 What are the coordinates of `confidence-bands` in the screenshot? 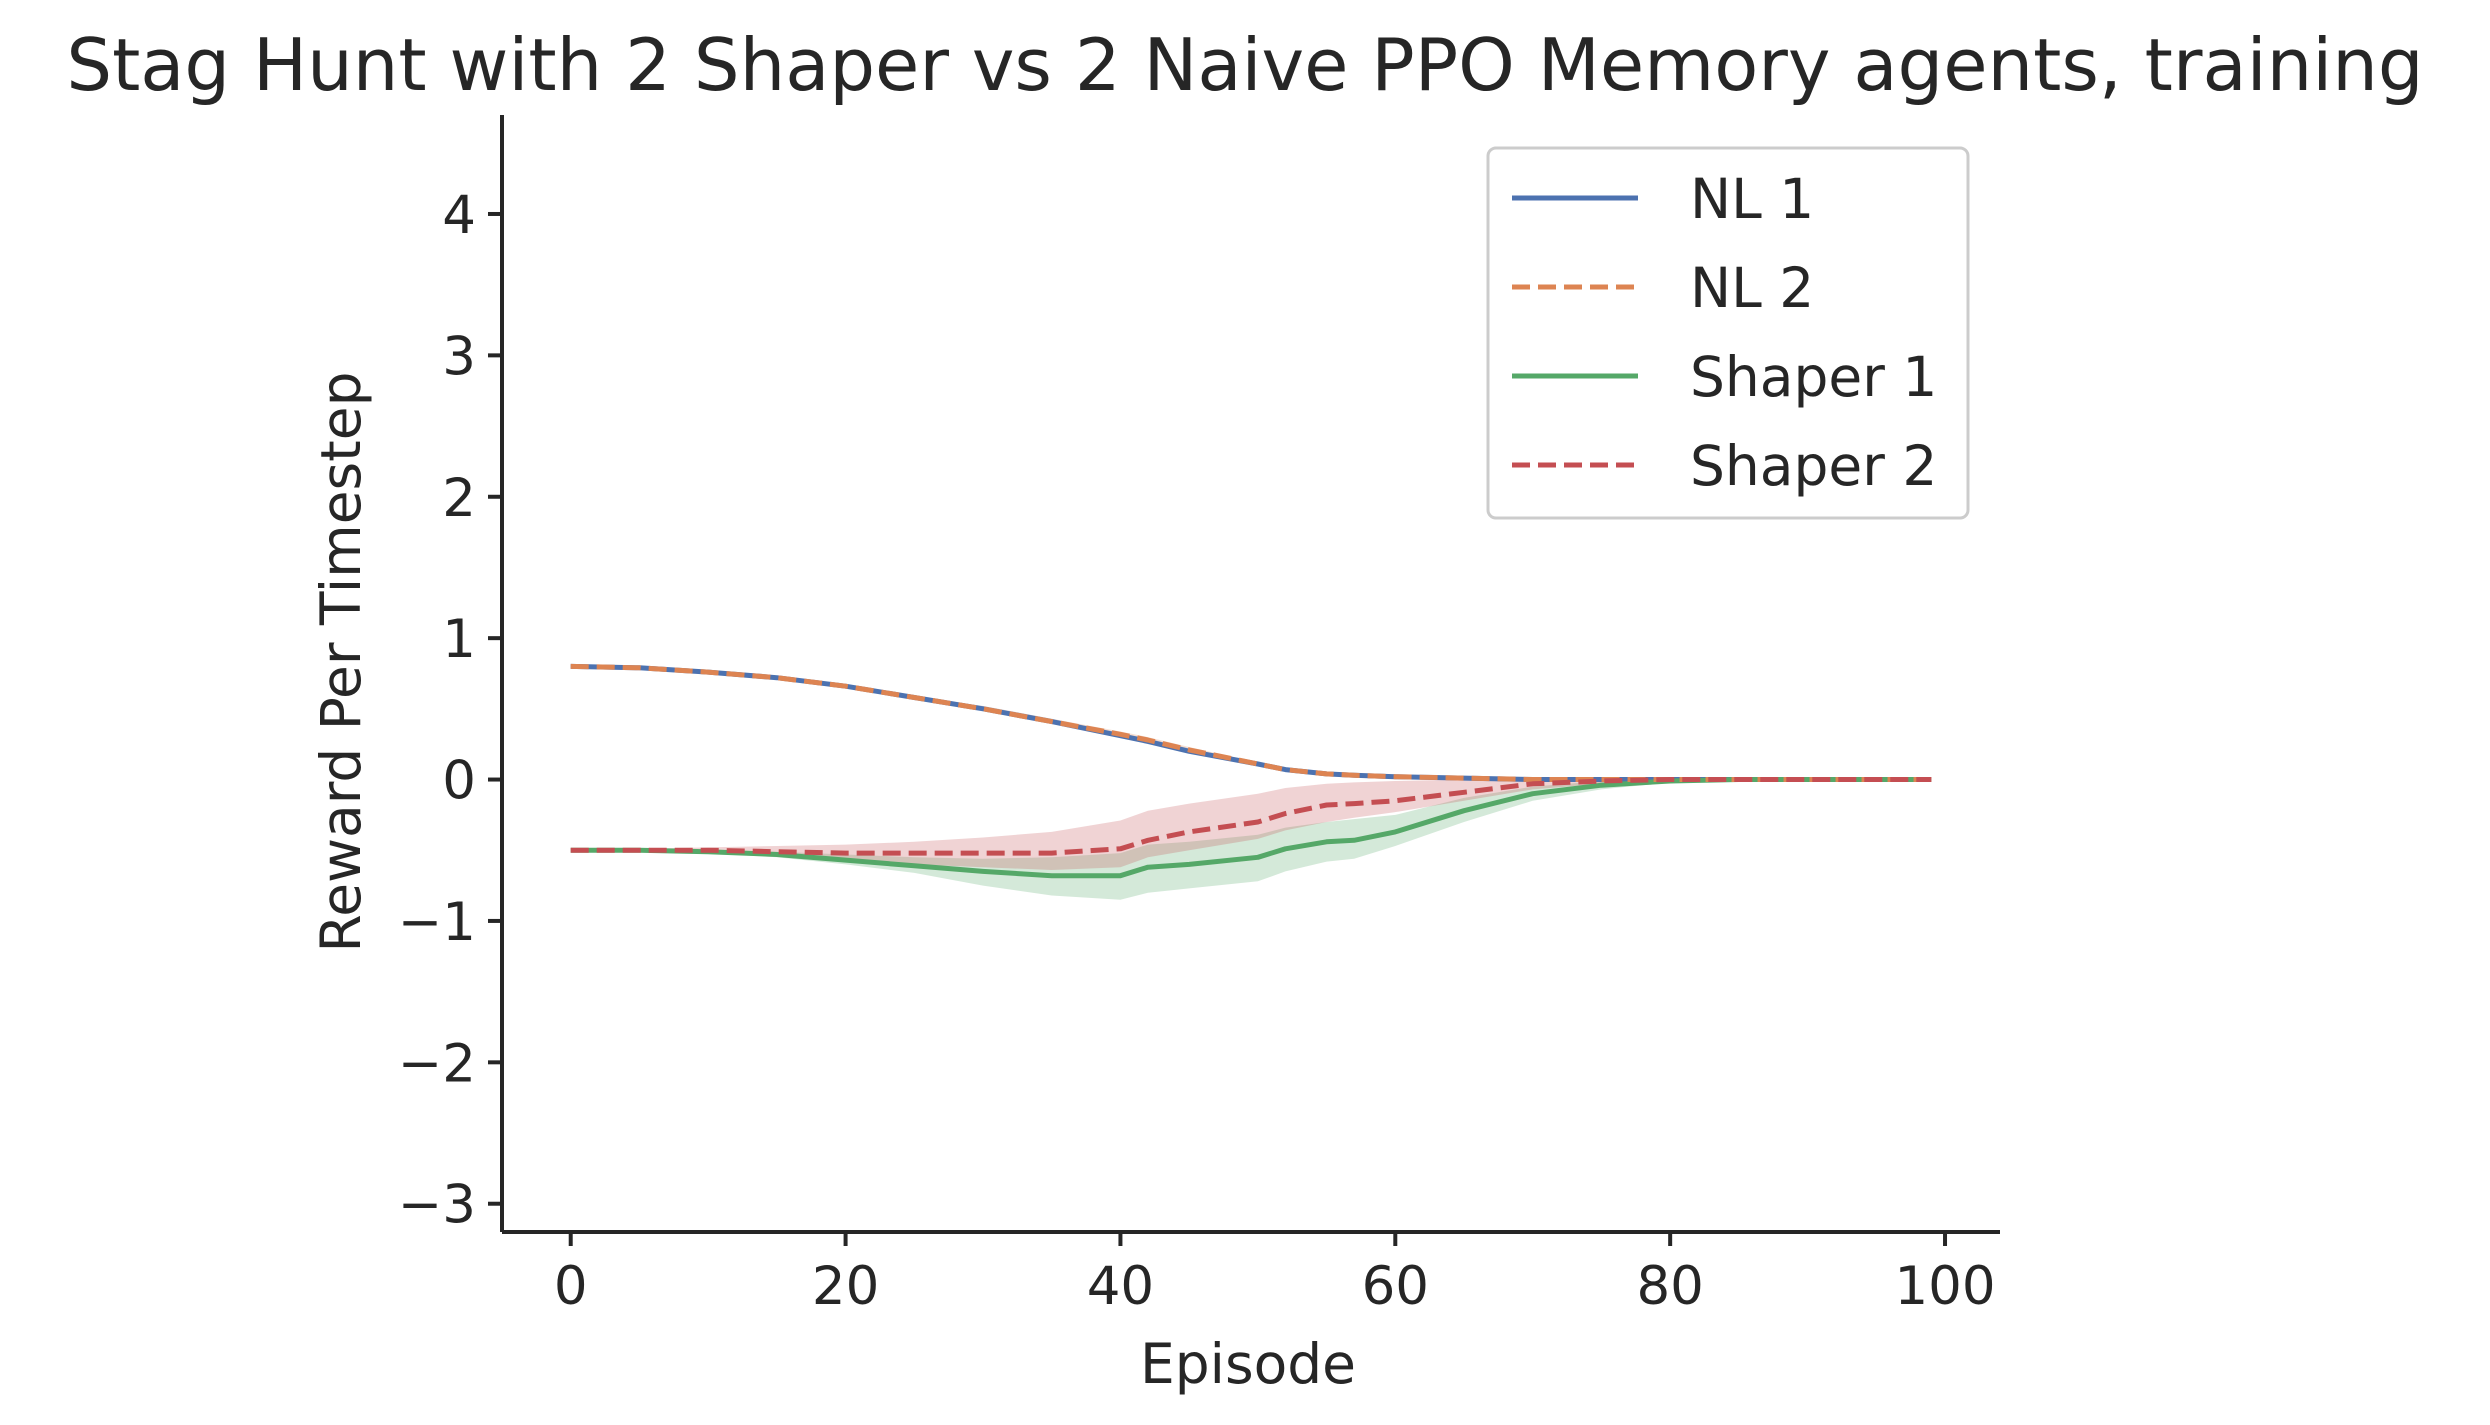 It's located at (1251, 782).